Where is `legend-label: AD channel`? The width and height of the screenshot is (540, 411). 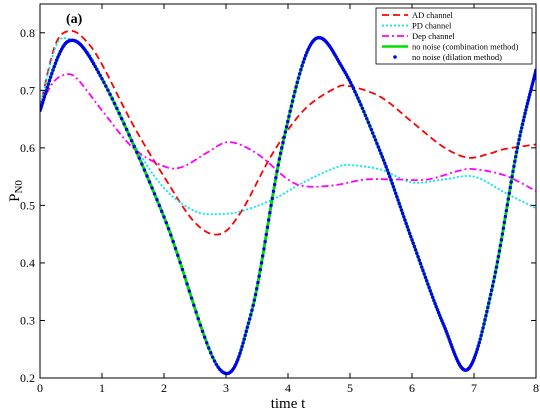 legend-label: AD channel is located at coordinates (432, 15).